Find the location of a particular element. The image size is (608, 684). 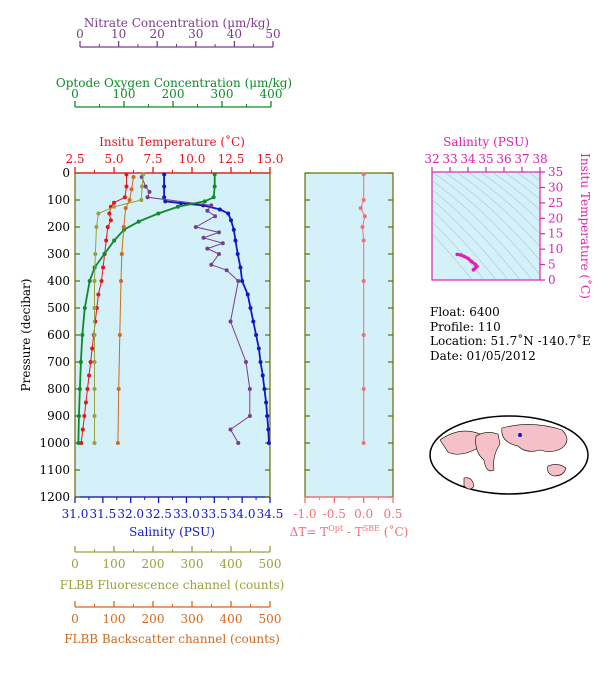

nitrate-axis: 0 10 20 30 40 50 is located at coordinates (178, 37).